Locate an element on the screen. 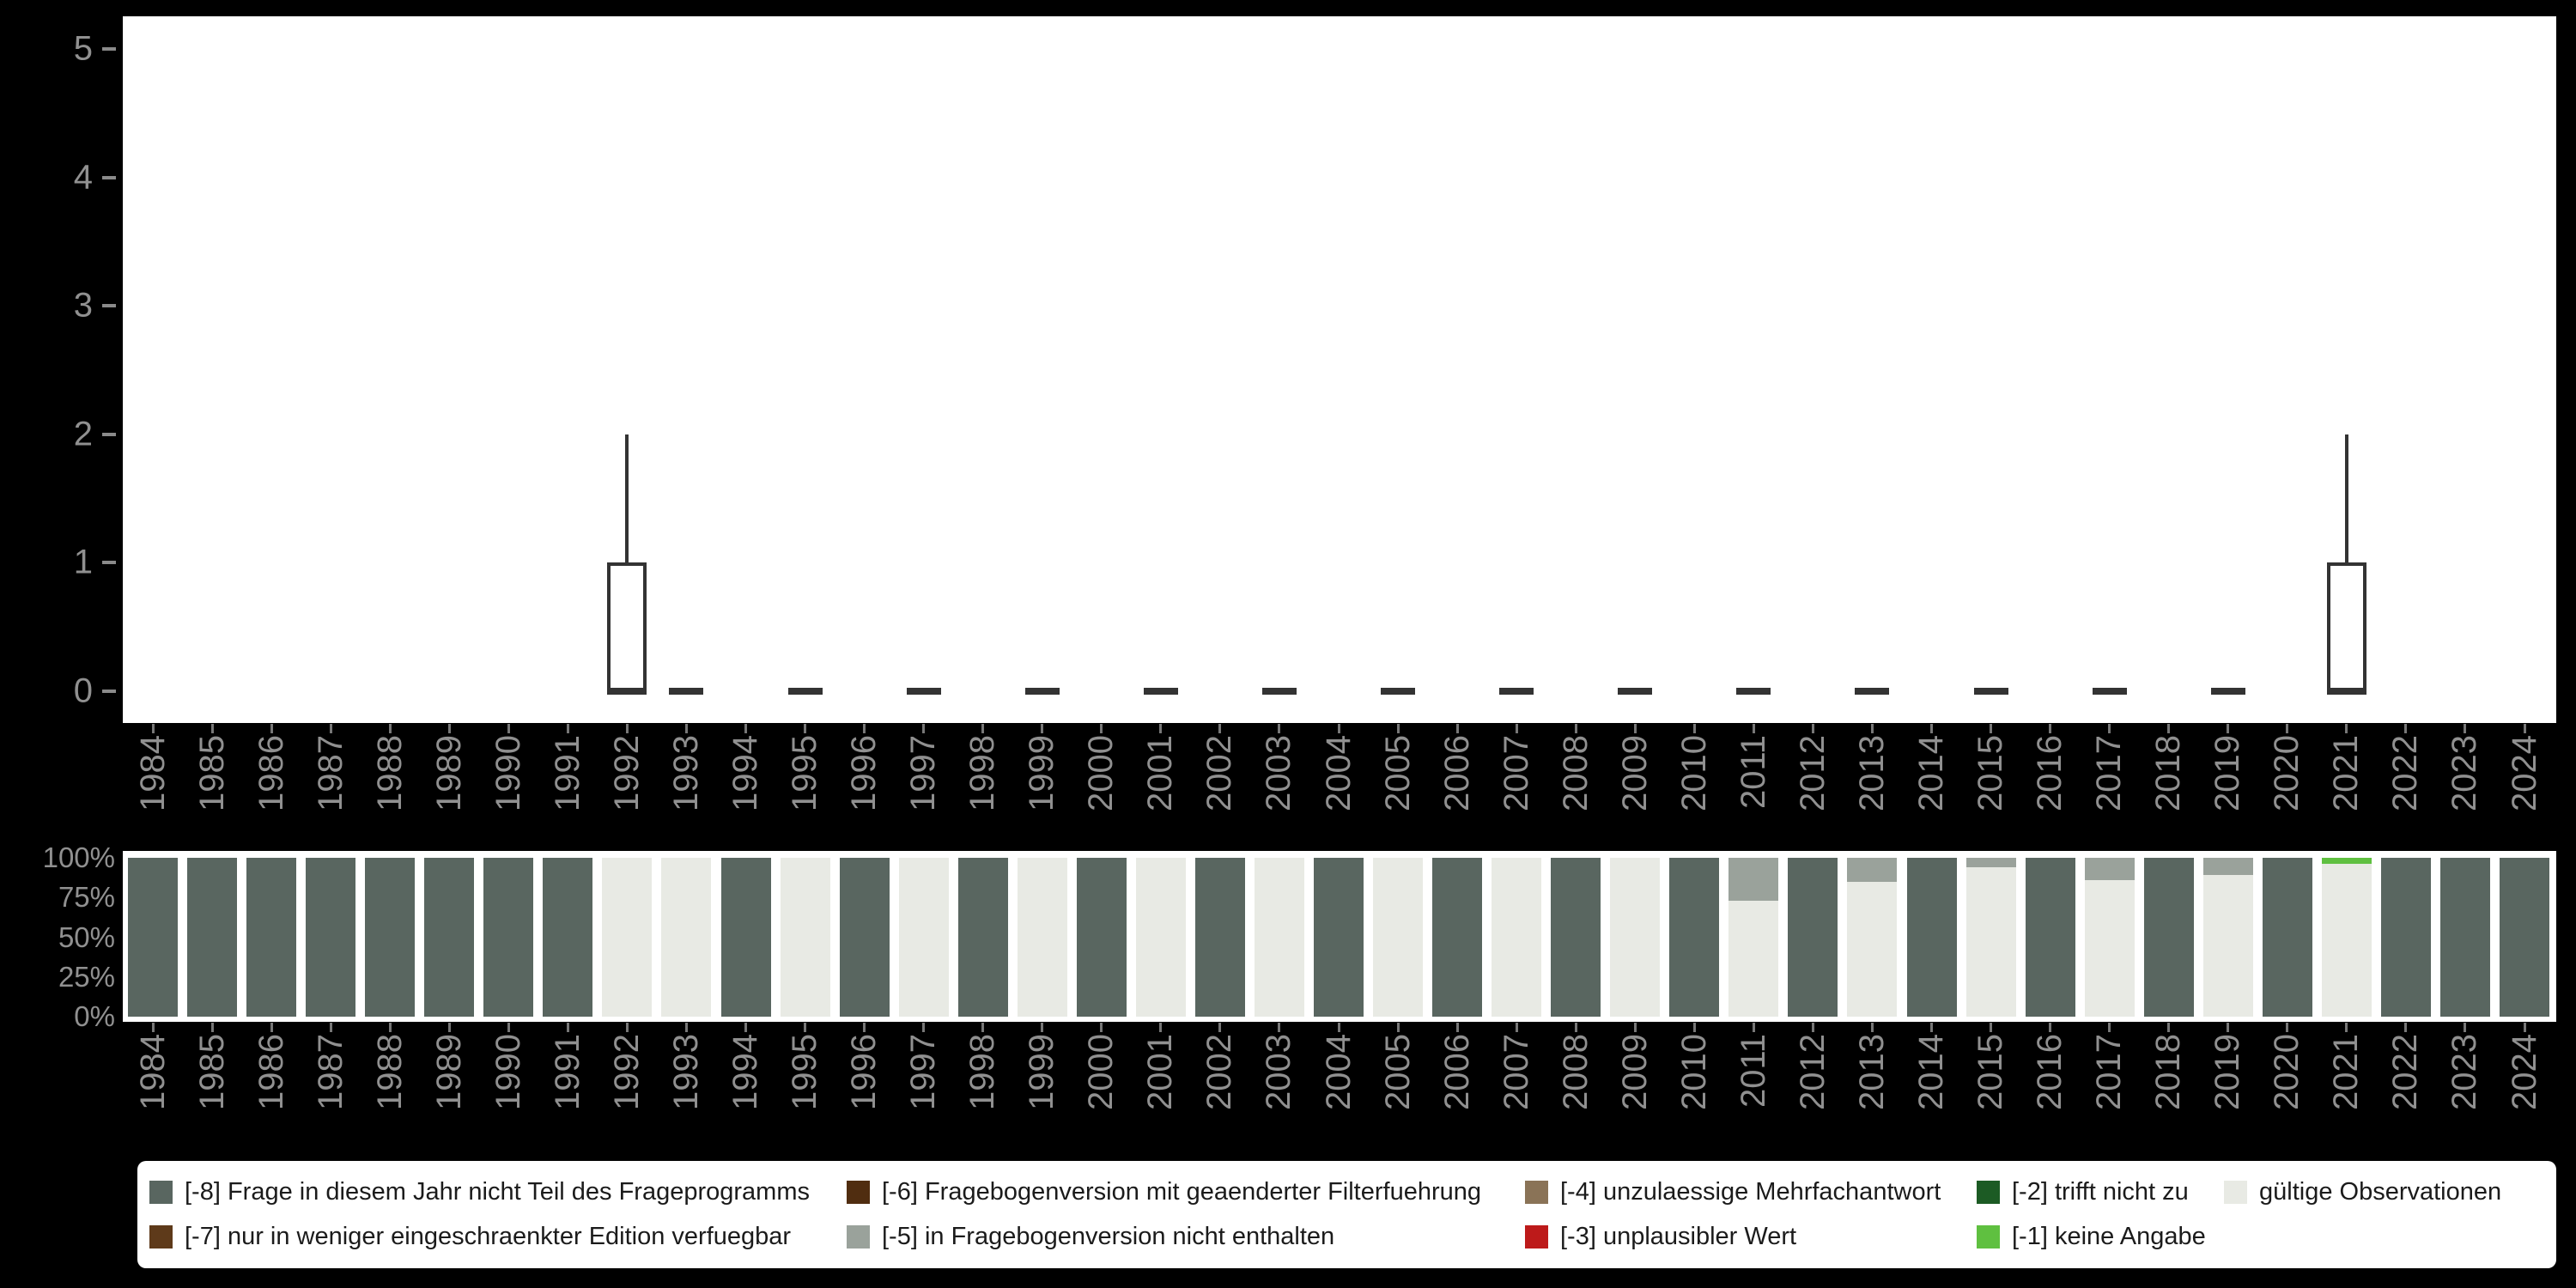 The image size is (2576, 1288). x-axis-year-label: 2019 is located at coordinates (2228, 1086).